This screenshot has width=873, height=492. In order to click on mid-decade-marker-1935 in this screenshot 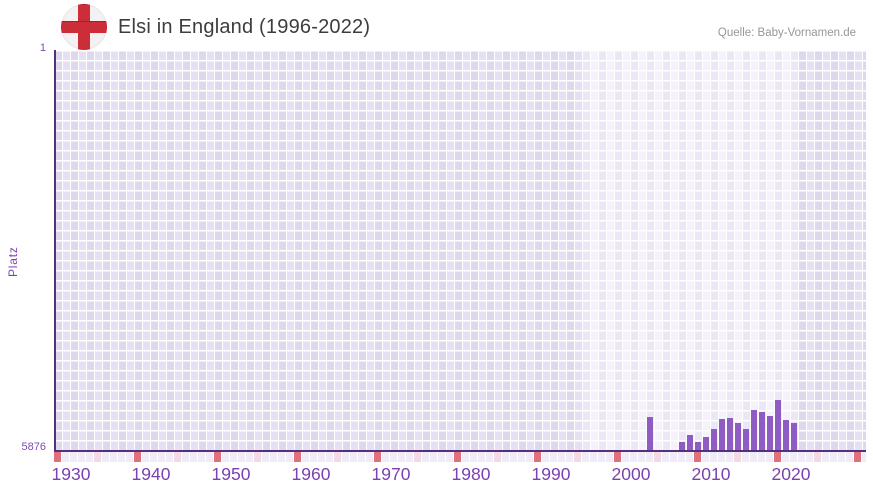, I will do `click(97, 457)`.